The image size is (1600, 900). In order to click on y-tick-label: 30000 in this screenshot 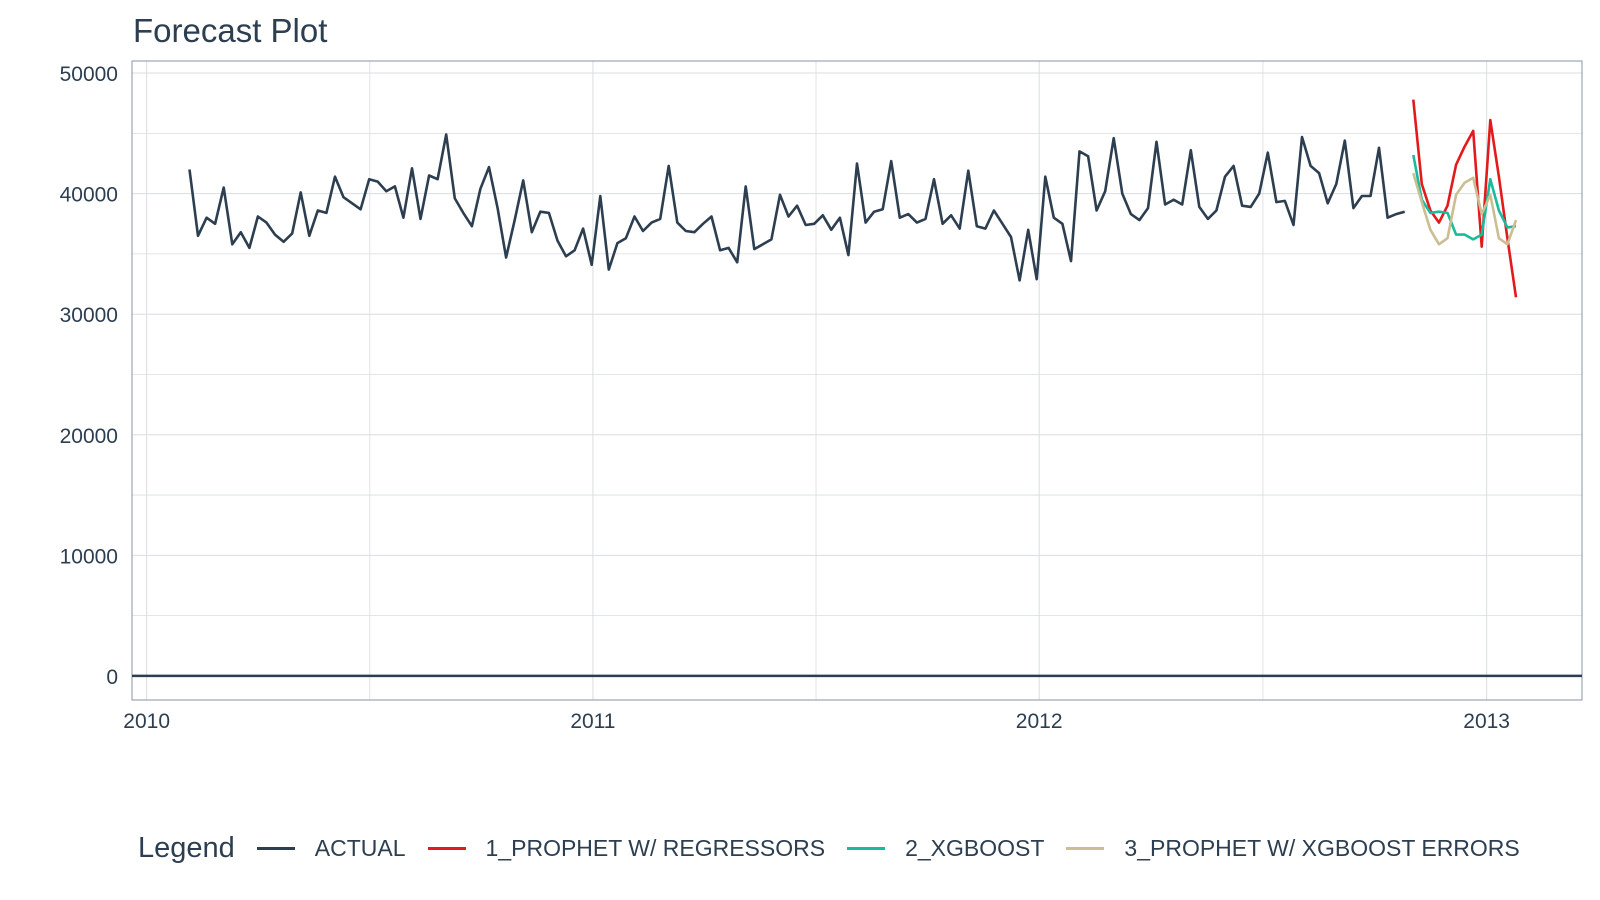, I will do `click(89, 315)`.